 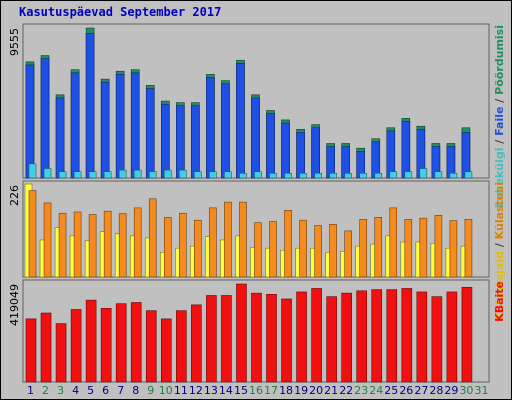 What do you see at coordinates (499, 60) in the screenshot?
I see `axis-label-part: Pöördumisi` at bounding box center [499, 60].